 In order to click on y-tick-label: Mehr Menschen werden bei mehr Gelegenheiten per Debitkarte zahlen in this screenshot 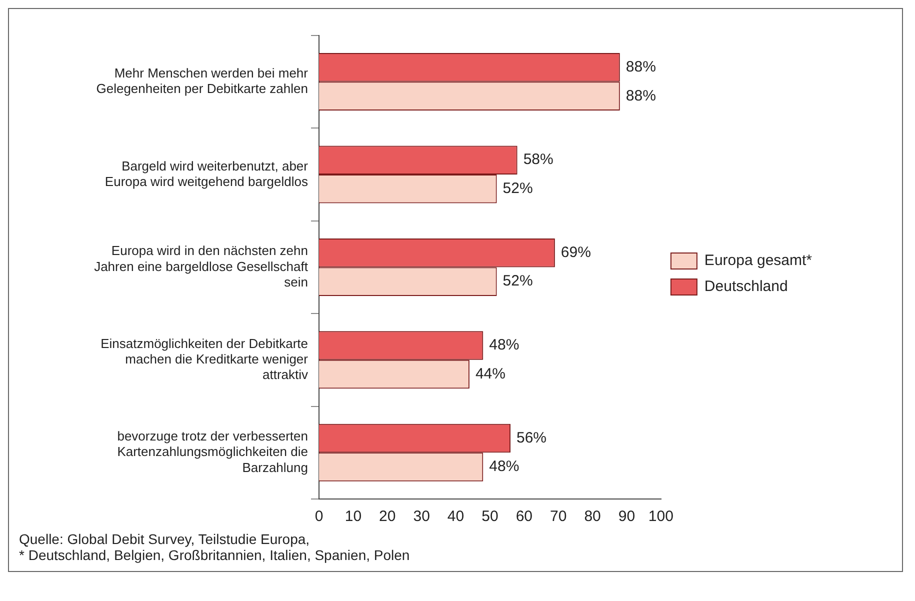, I will do `click(202, 81)`.